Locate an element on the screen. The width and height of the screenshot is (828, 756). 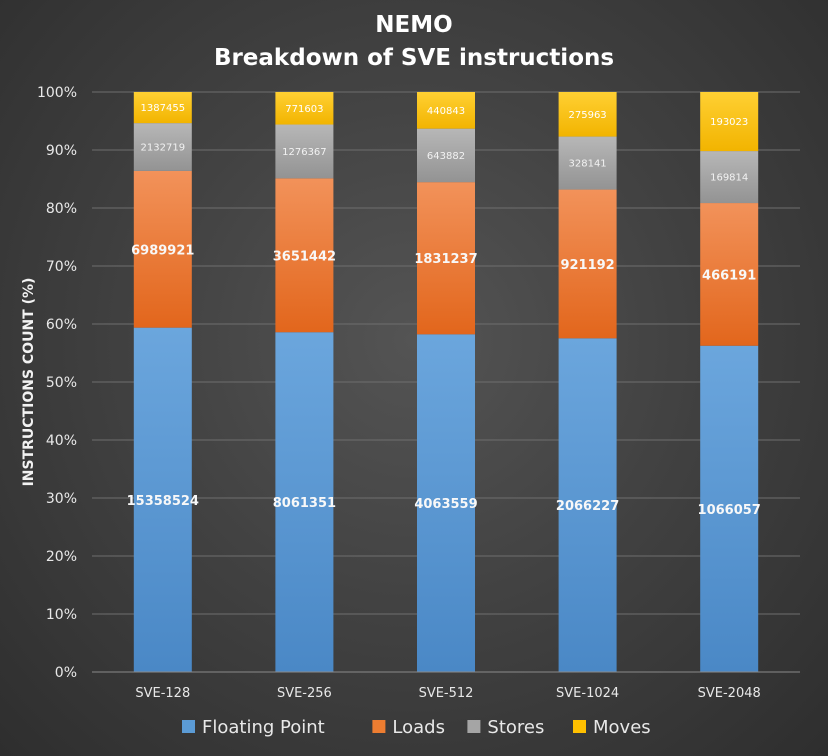
data-label: 466191 is located at coordinates (729, 275).